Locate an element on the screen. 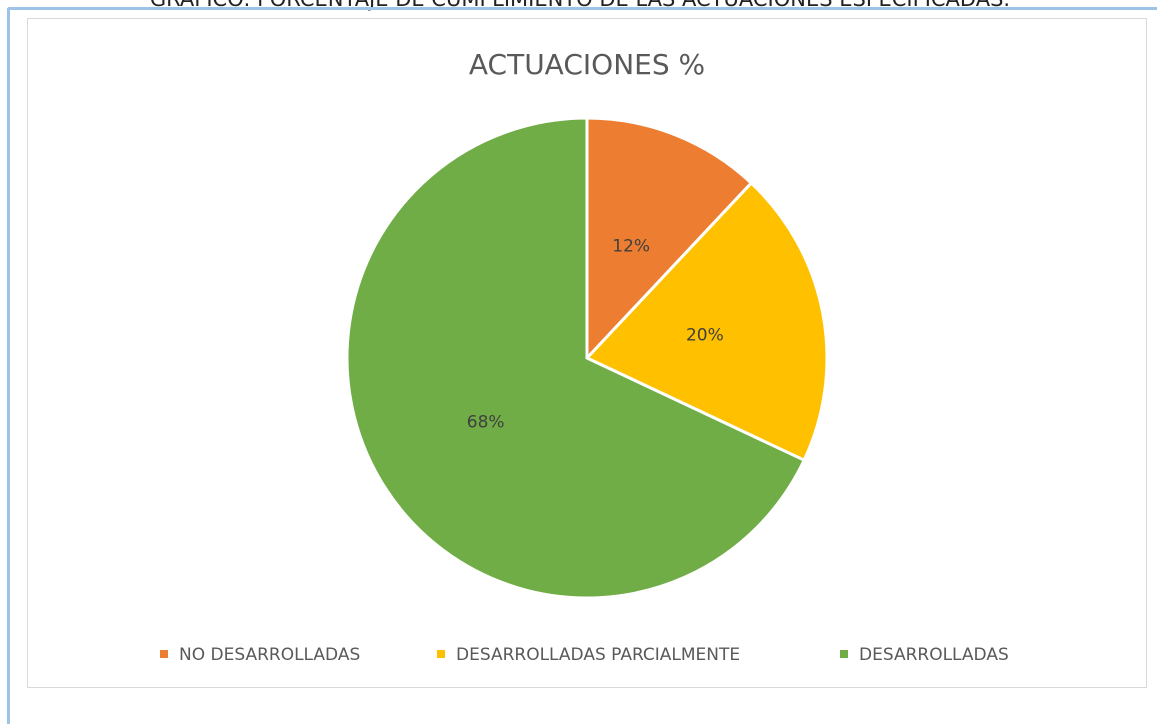  data-label: 68% is located at coordinates (486, 422).